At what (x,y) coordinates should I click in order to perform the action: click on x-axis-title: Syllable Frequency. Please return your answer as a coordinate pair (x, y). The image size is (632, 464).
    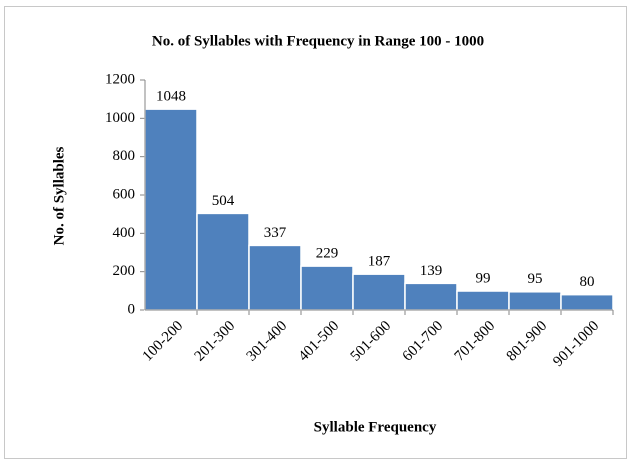
    Looking at the image, I should click on (375, 427).